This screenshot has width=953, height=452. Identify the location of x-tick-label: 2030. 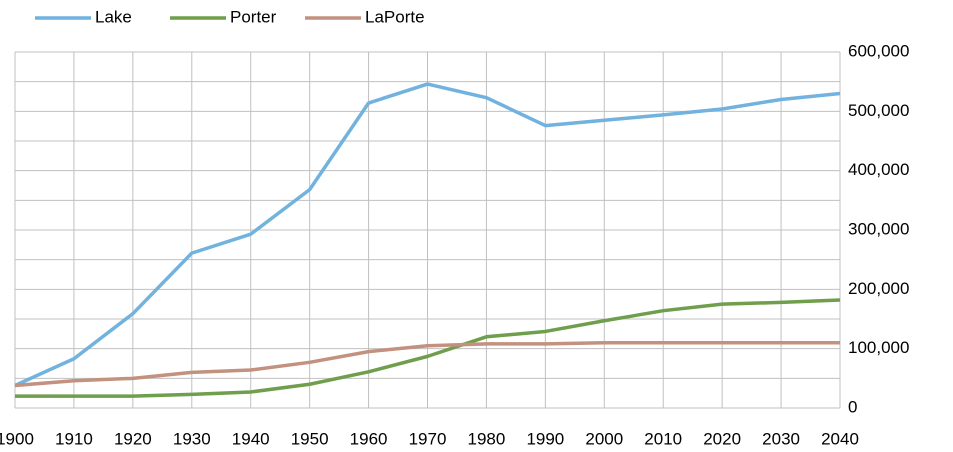
(781, 438).